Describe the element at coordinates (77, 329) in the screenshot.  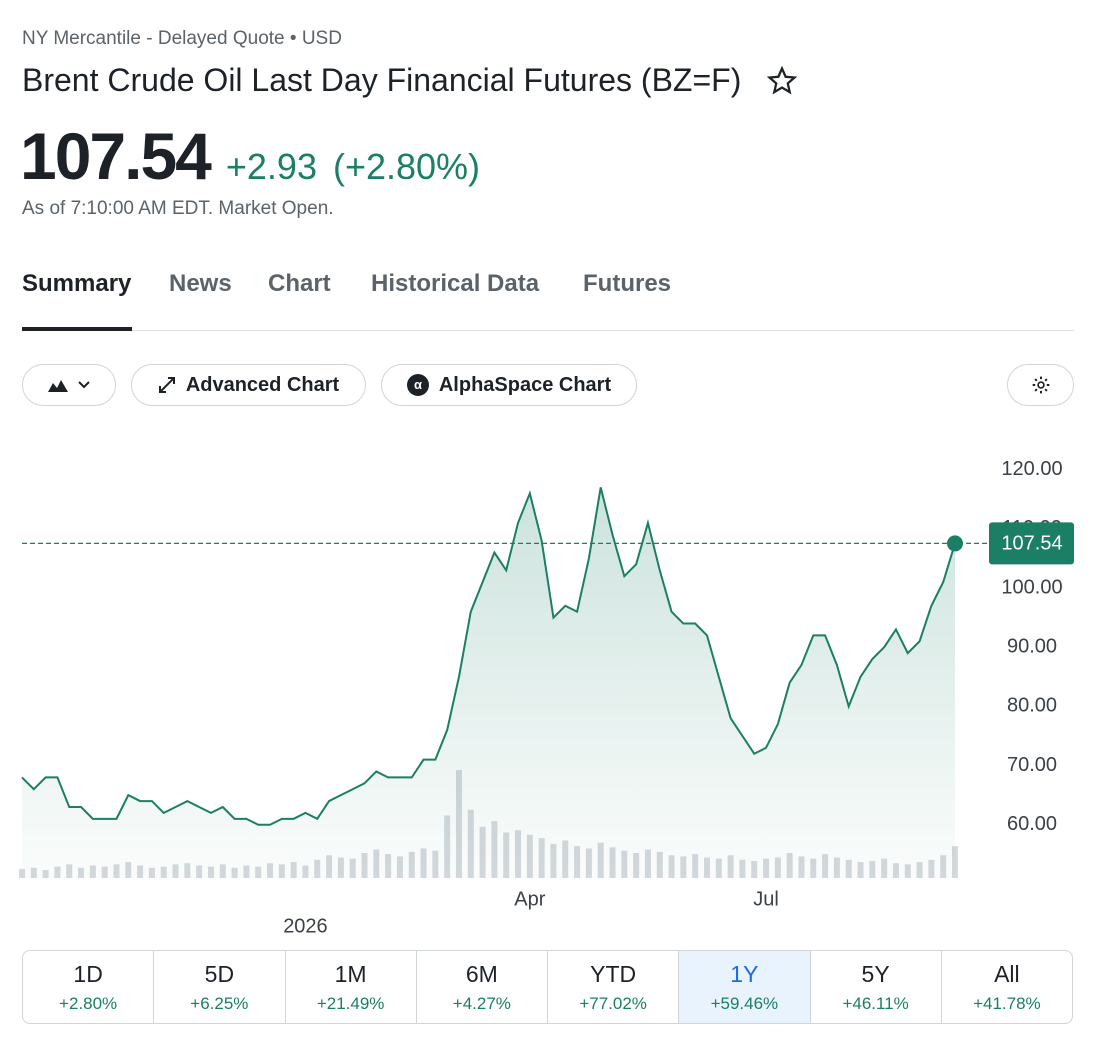
I see `tab-underline` at that location.